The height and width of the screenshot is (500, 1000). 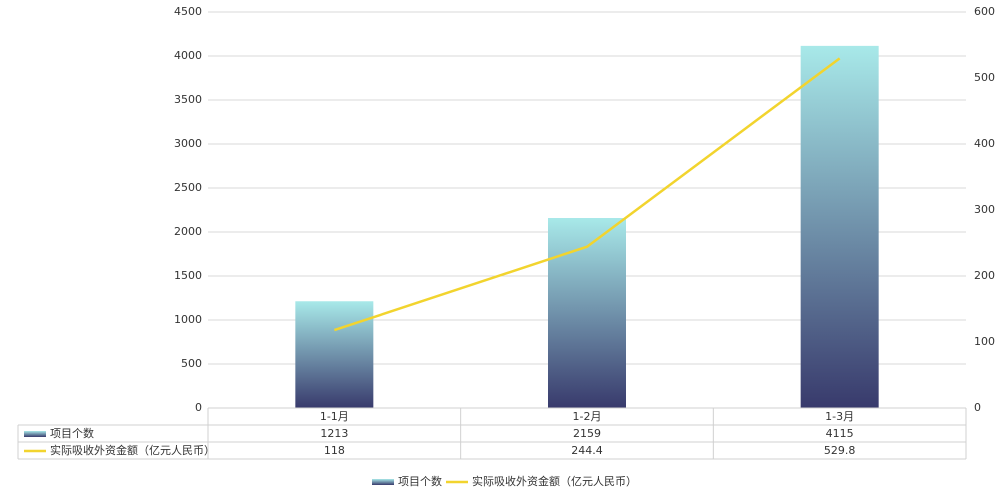 I want to click on table-series-name: 实际吸收外资金额（亿元人民币）, so click(x=132, y=450).